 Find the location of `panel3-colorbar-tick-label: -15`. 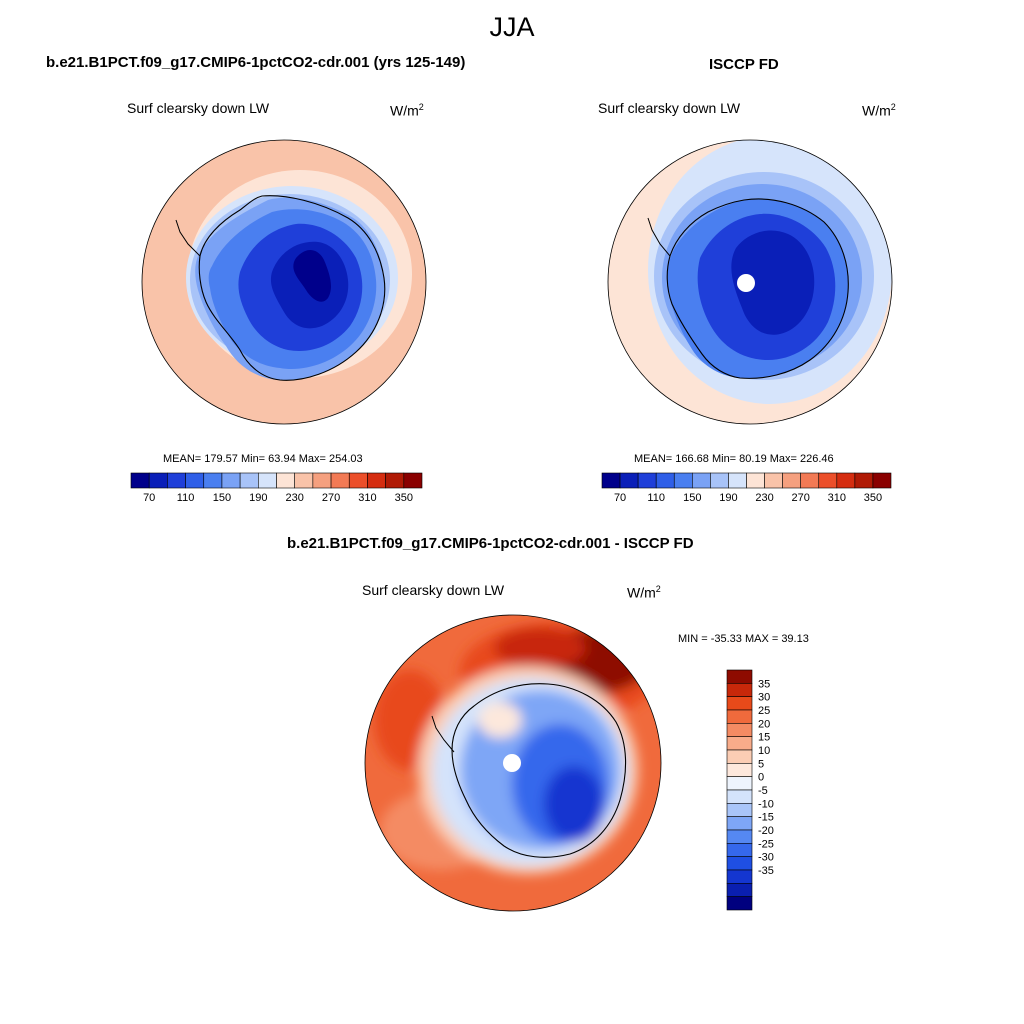

panel3-colorbar-tick-label: -15 is located at coordinates (766, 818).